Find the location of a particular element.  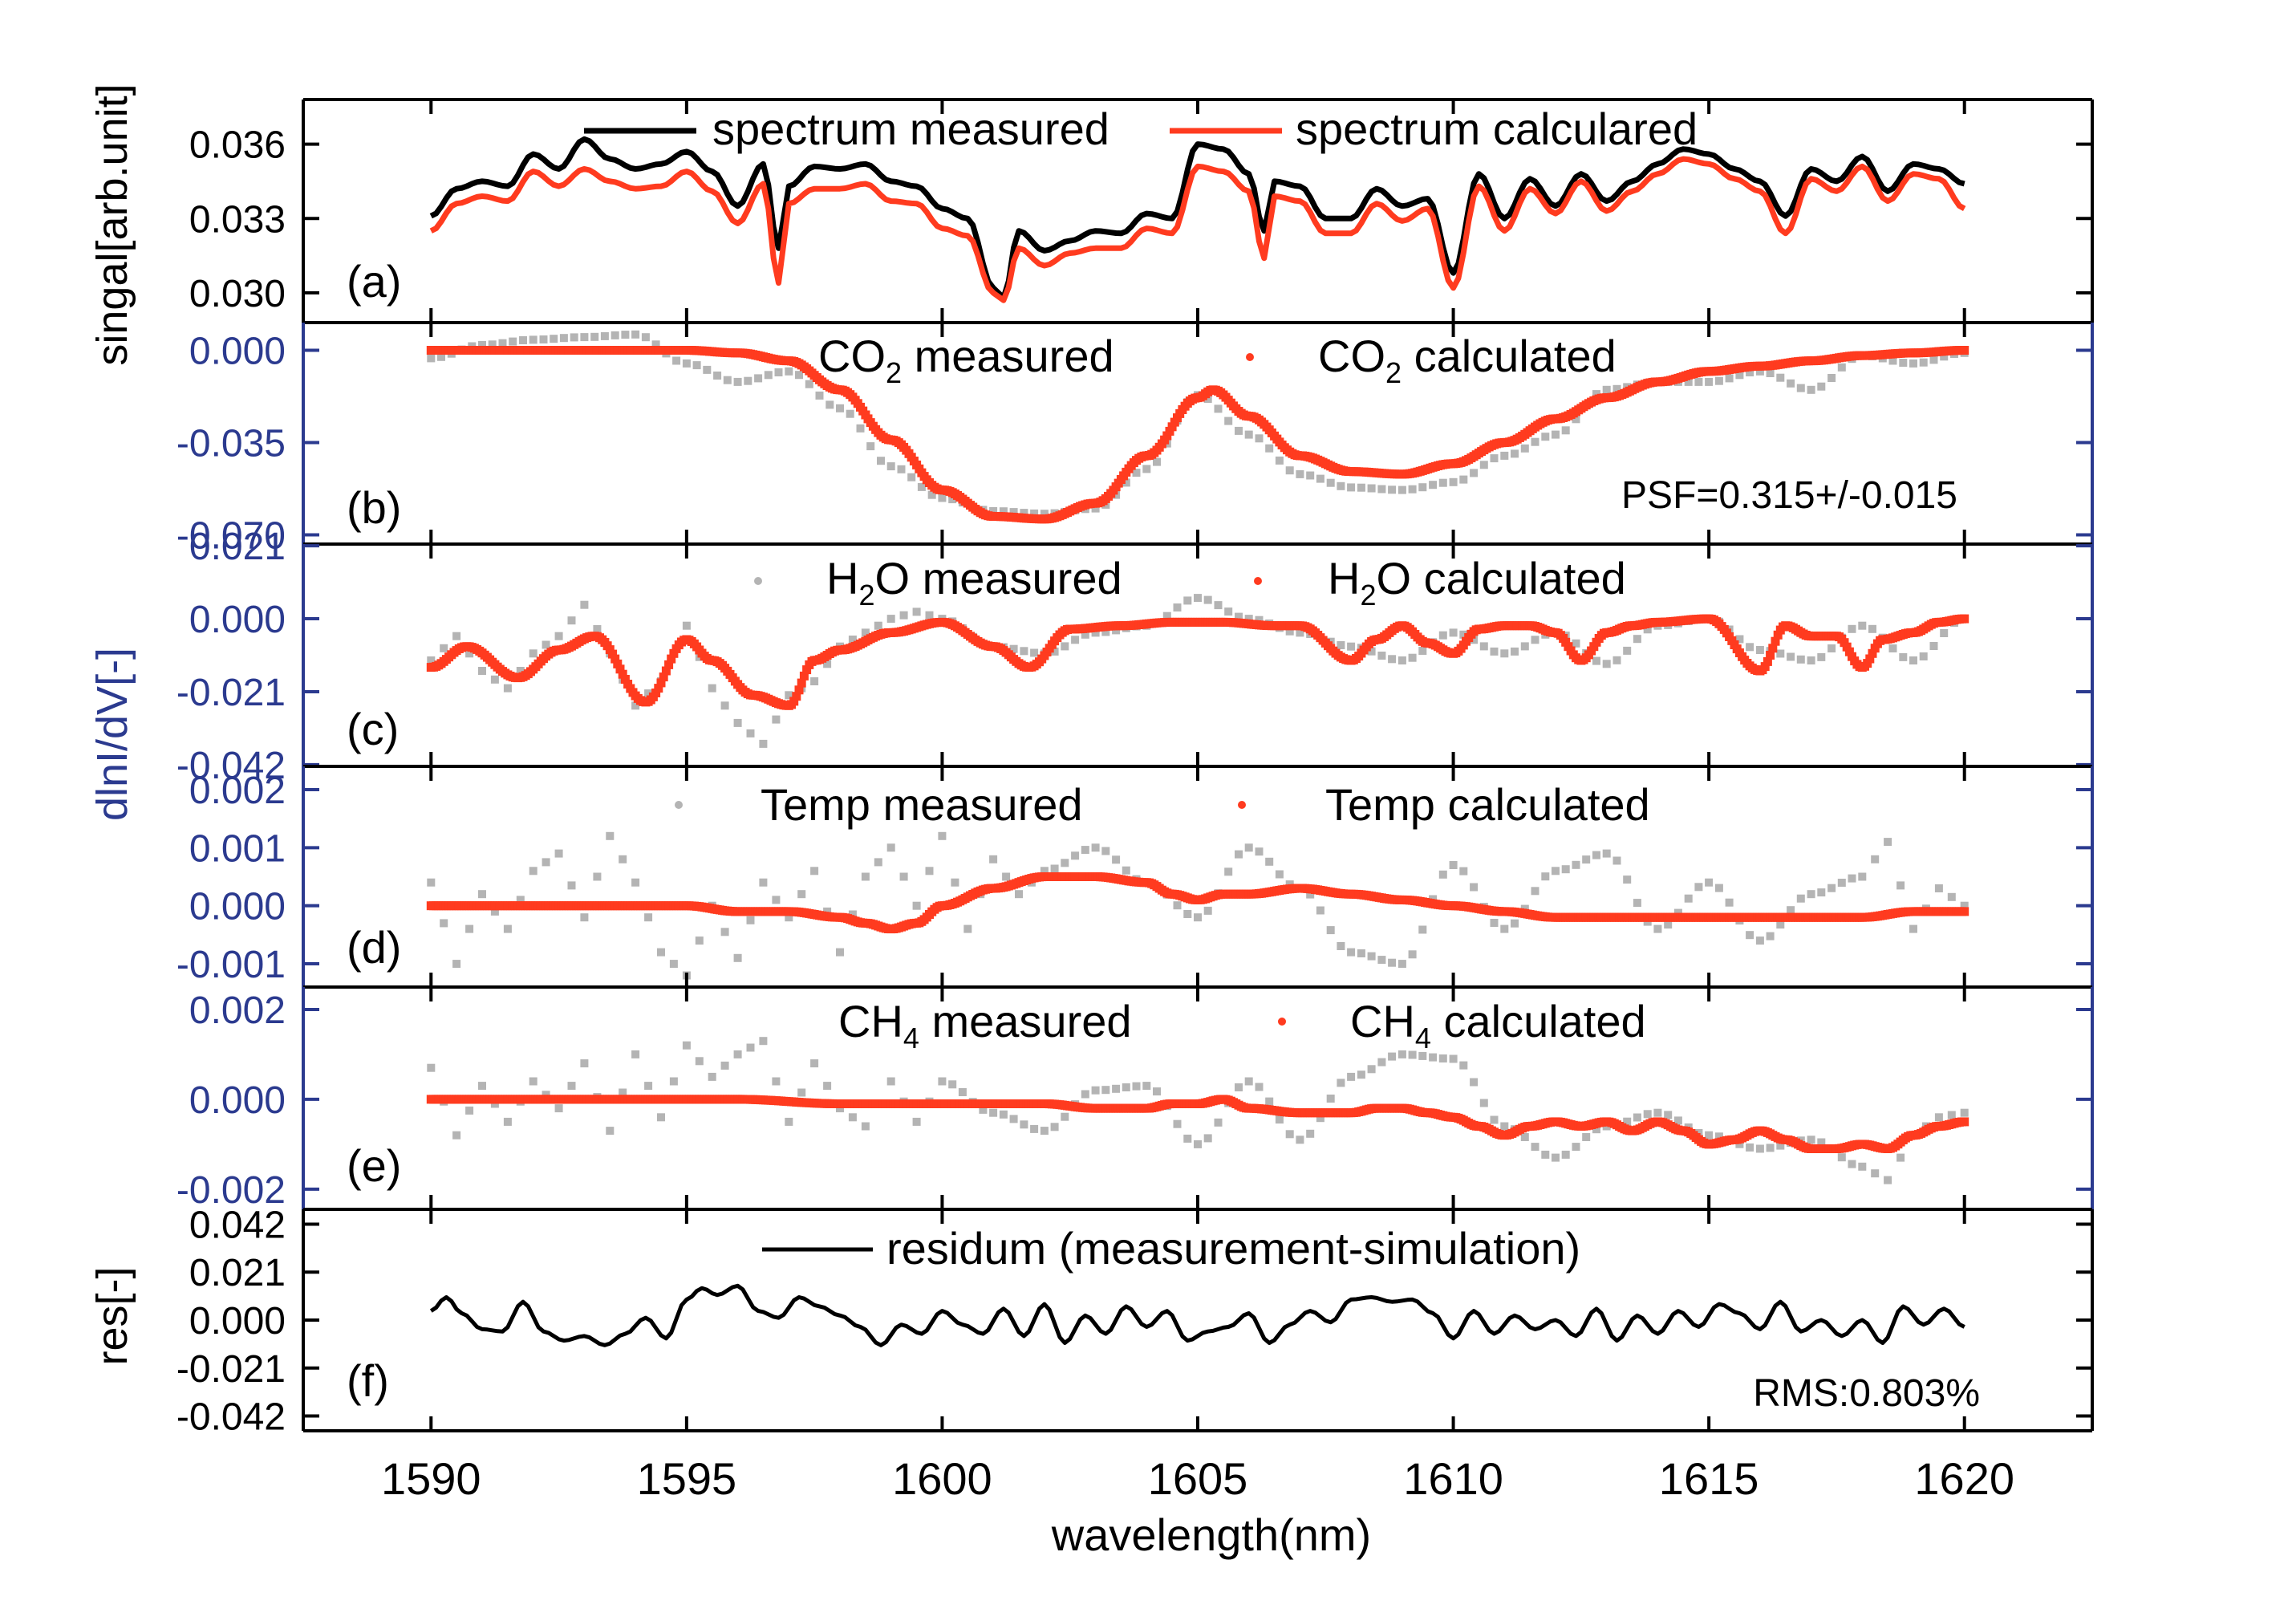

x-tick-label: 1590 is located at coordinates (431, 1478).